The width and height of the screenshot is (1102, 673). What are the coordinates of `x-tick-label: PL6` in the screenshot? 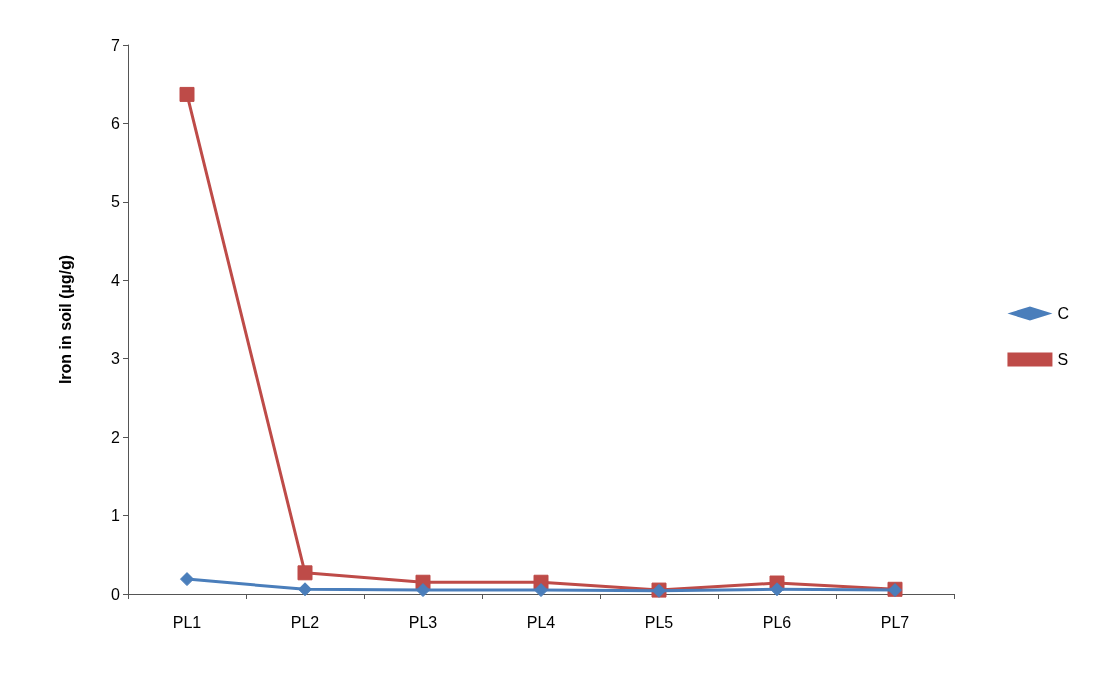 It's located at (777, 622).